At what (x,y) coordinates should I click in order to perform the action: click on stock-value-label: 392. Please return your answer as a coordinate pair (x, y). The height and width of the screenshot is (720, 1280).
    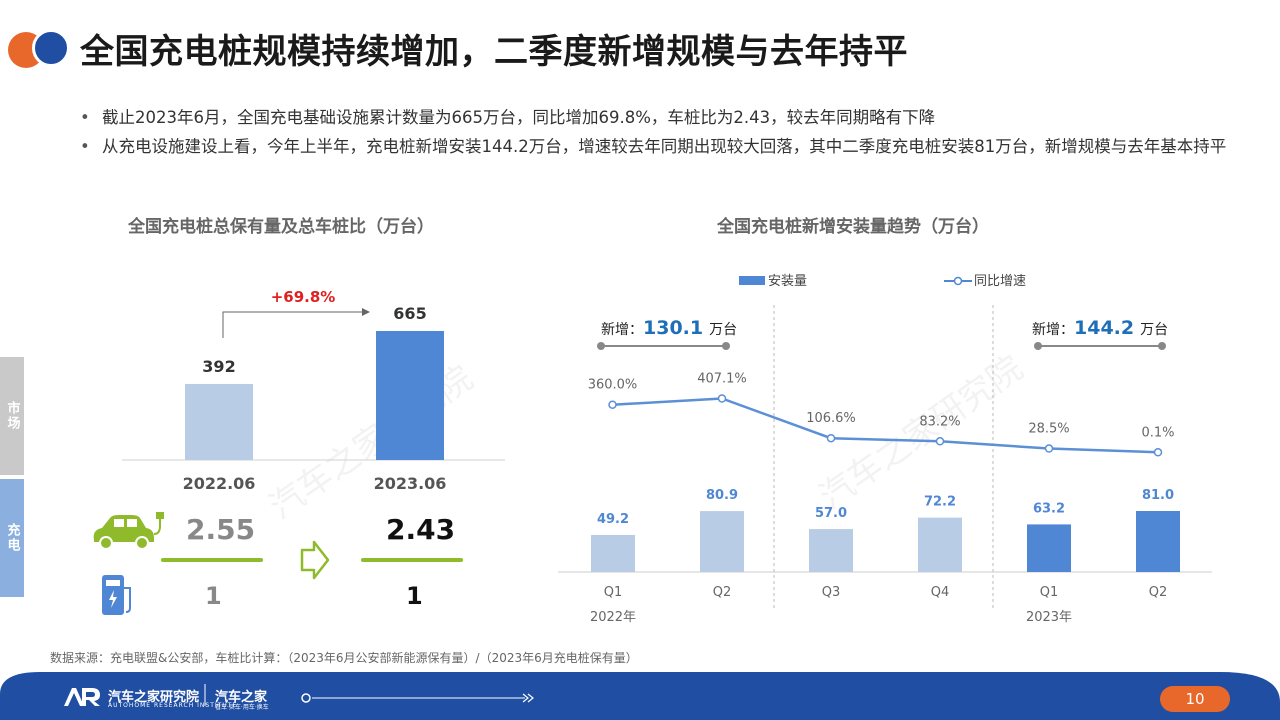
    Looking at the image, I should click on (218, 366).